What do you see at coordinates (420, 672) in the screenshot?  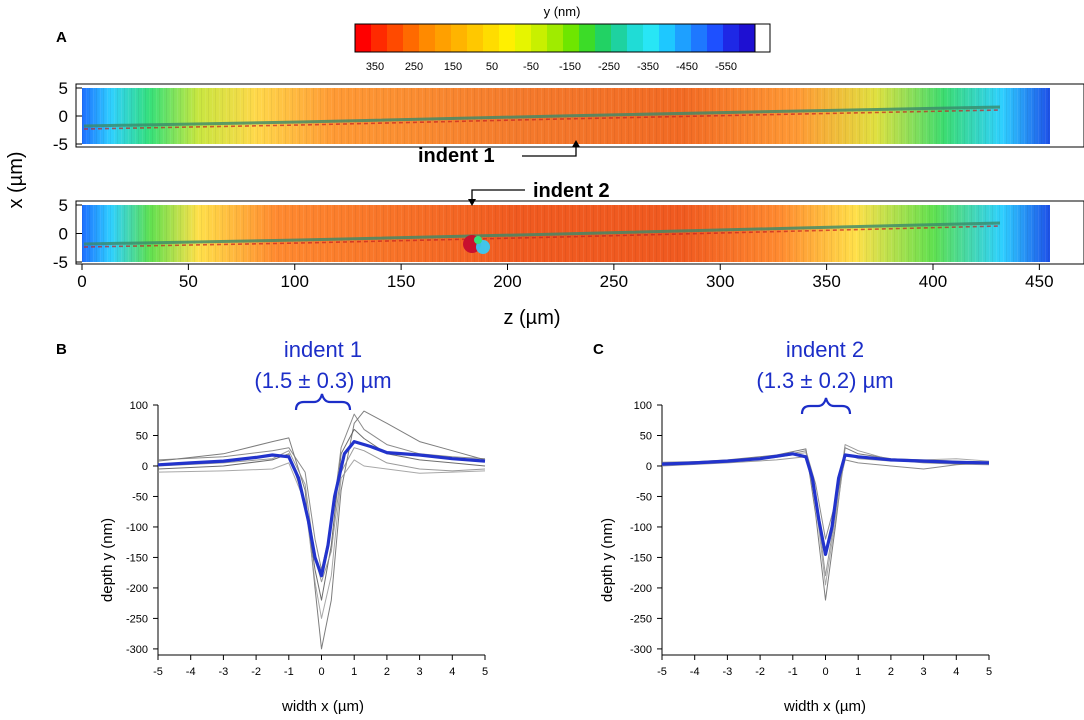 I see `x-tick-label: 3` at bounding box center [420, 672].